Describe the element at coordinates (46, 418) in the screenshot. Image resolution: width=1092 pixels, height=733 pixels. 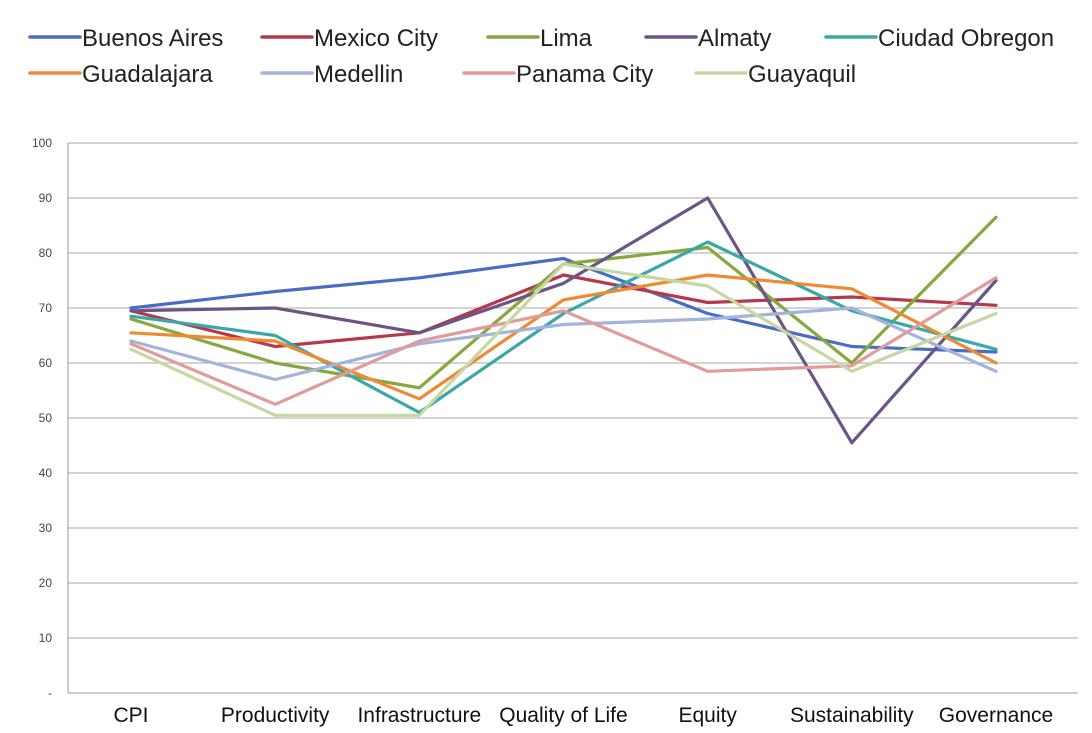
I see `y-tick-label: 50` at that location.